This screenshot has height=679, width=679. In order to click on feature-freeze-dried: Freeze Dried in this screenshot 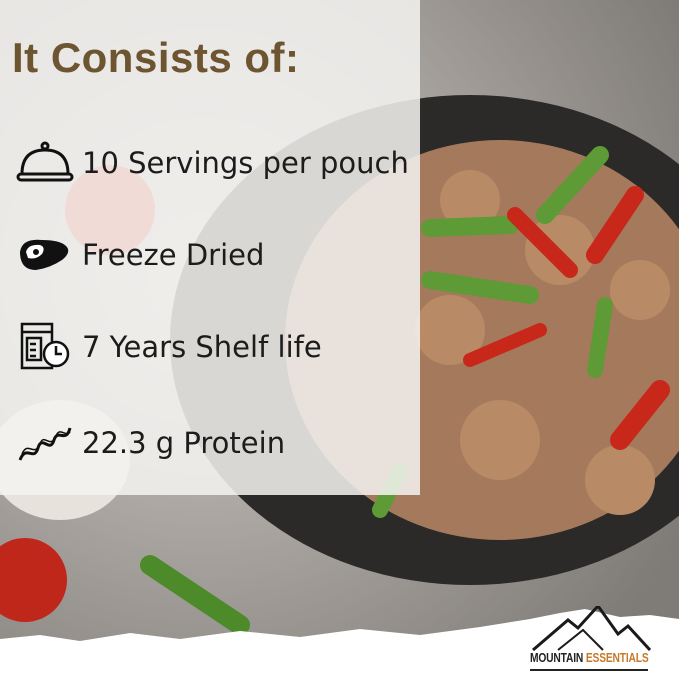, I will do `click(140, 255)`.